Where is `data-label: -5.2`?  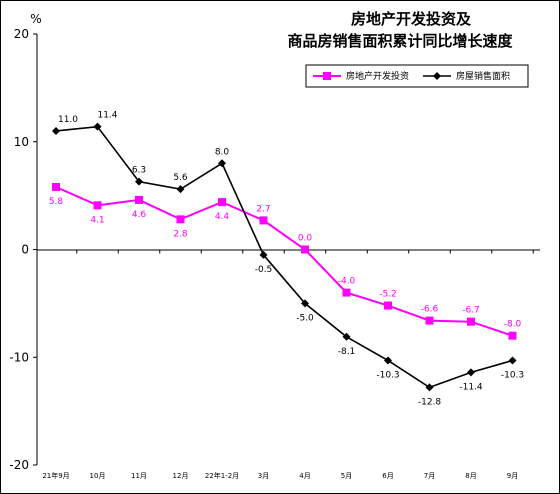
data-label: -5.2 is located at coordinates (388, 295).